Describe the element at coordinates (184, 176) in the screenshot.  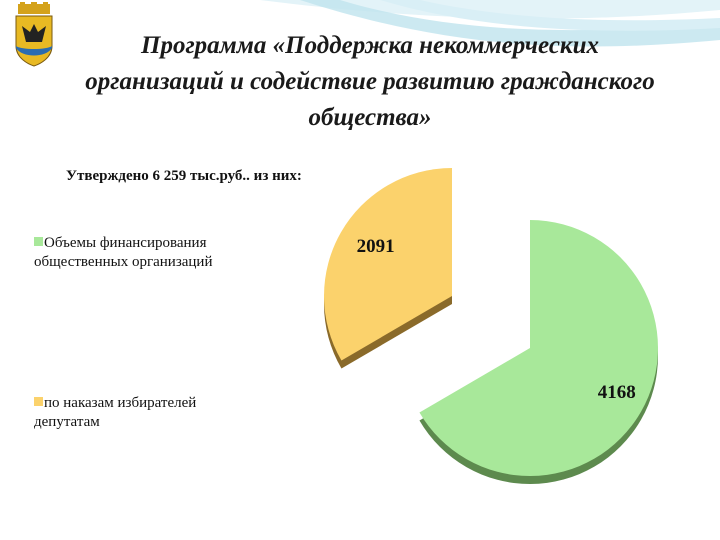
I see `chart-subtitle: Утверждено 6 259 тыс.руб.. из них:` at that location.